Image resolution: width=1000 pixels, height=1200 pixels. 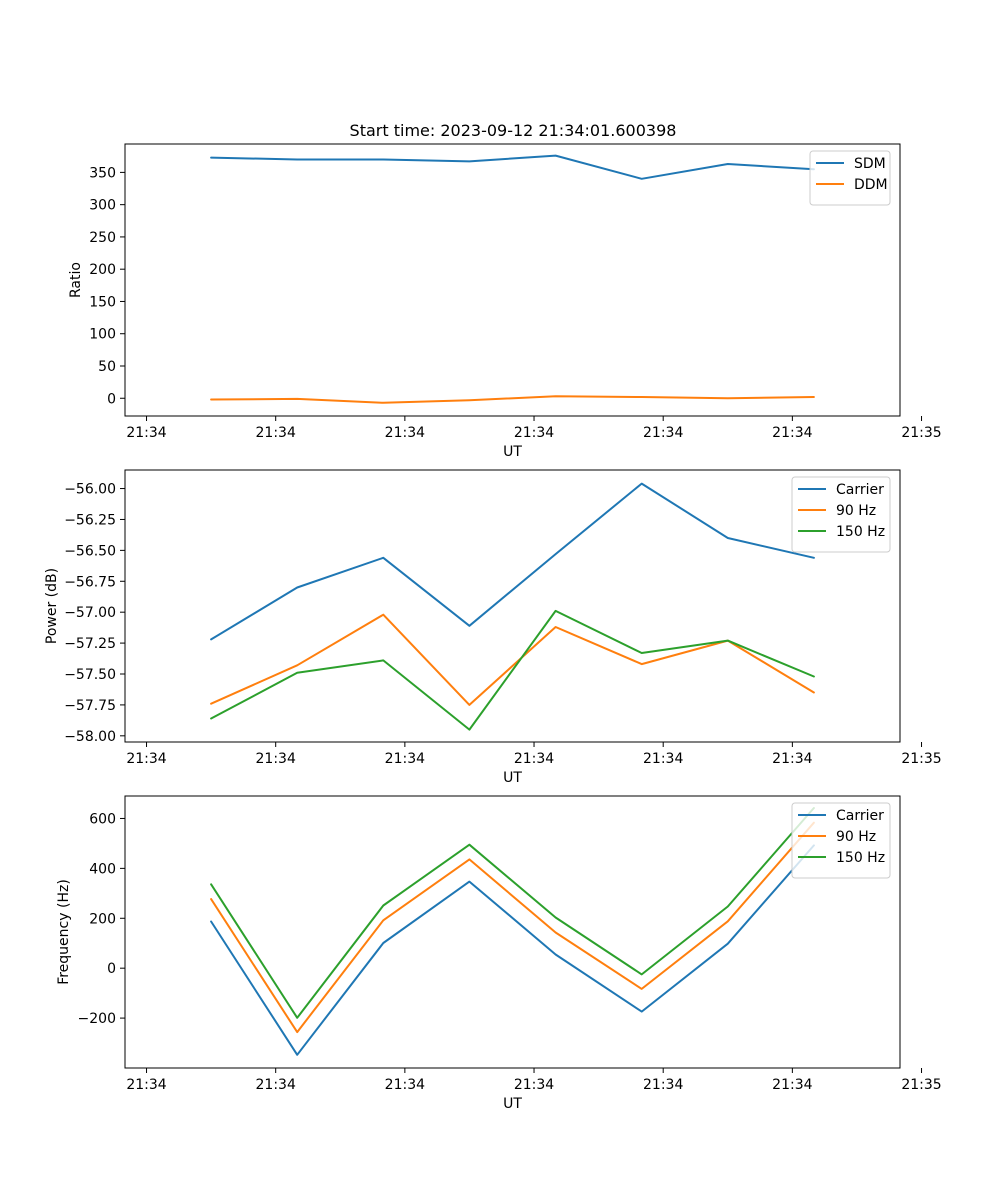 I want to click on y-tick-label: 50, so click(x=107, y=367).